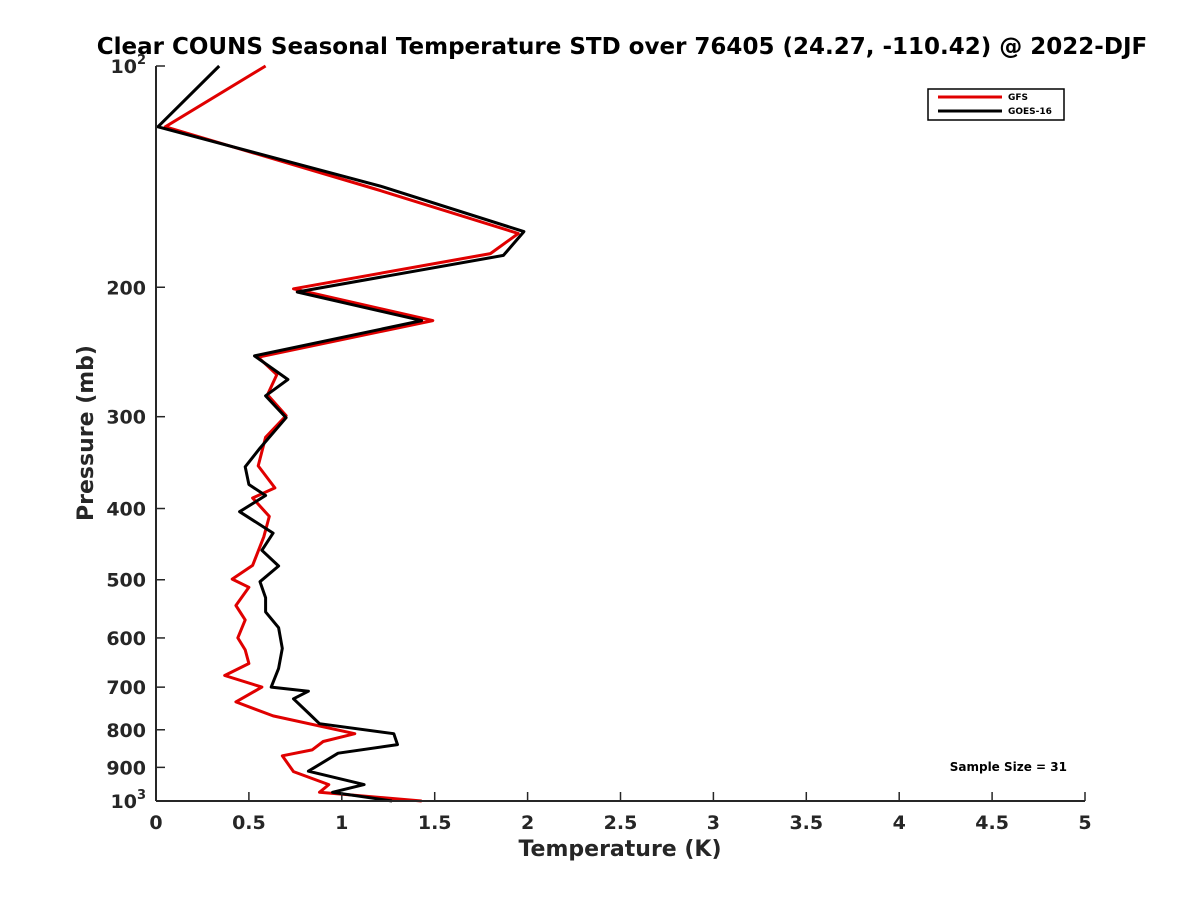 The height and width of the screenshot is (900, 1200). I want to click on x-tick-label: 3.5, so click(806, 823).